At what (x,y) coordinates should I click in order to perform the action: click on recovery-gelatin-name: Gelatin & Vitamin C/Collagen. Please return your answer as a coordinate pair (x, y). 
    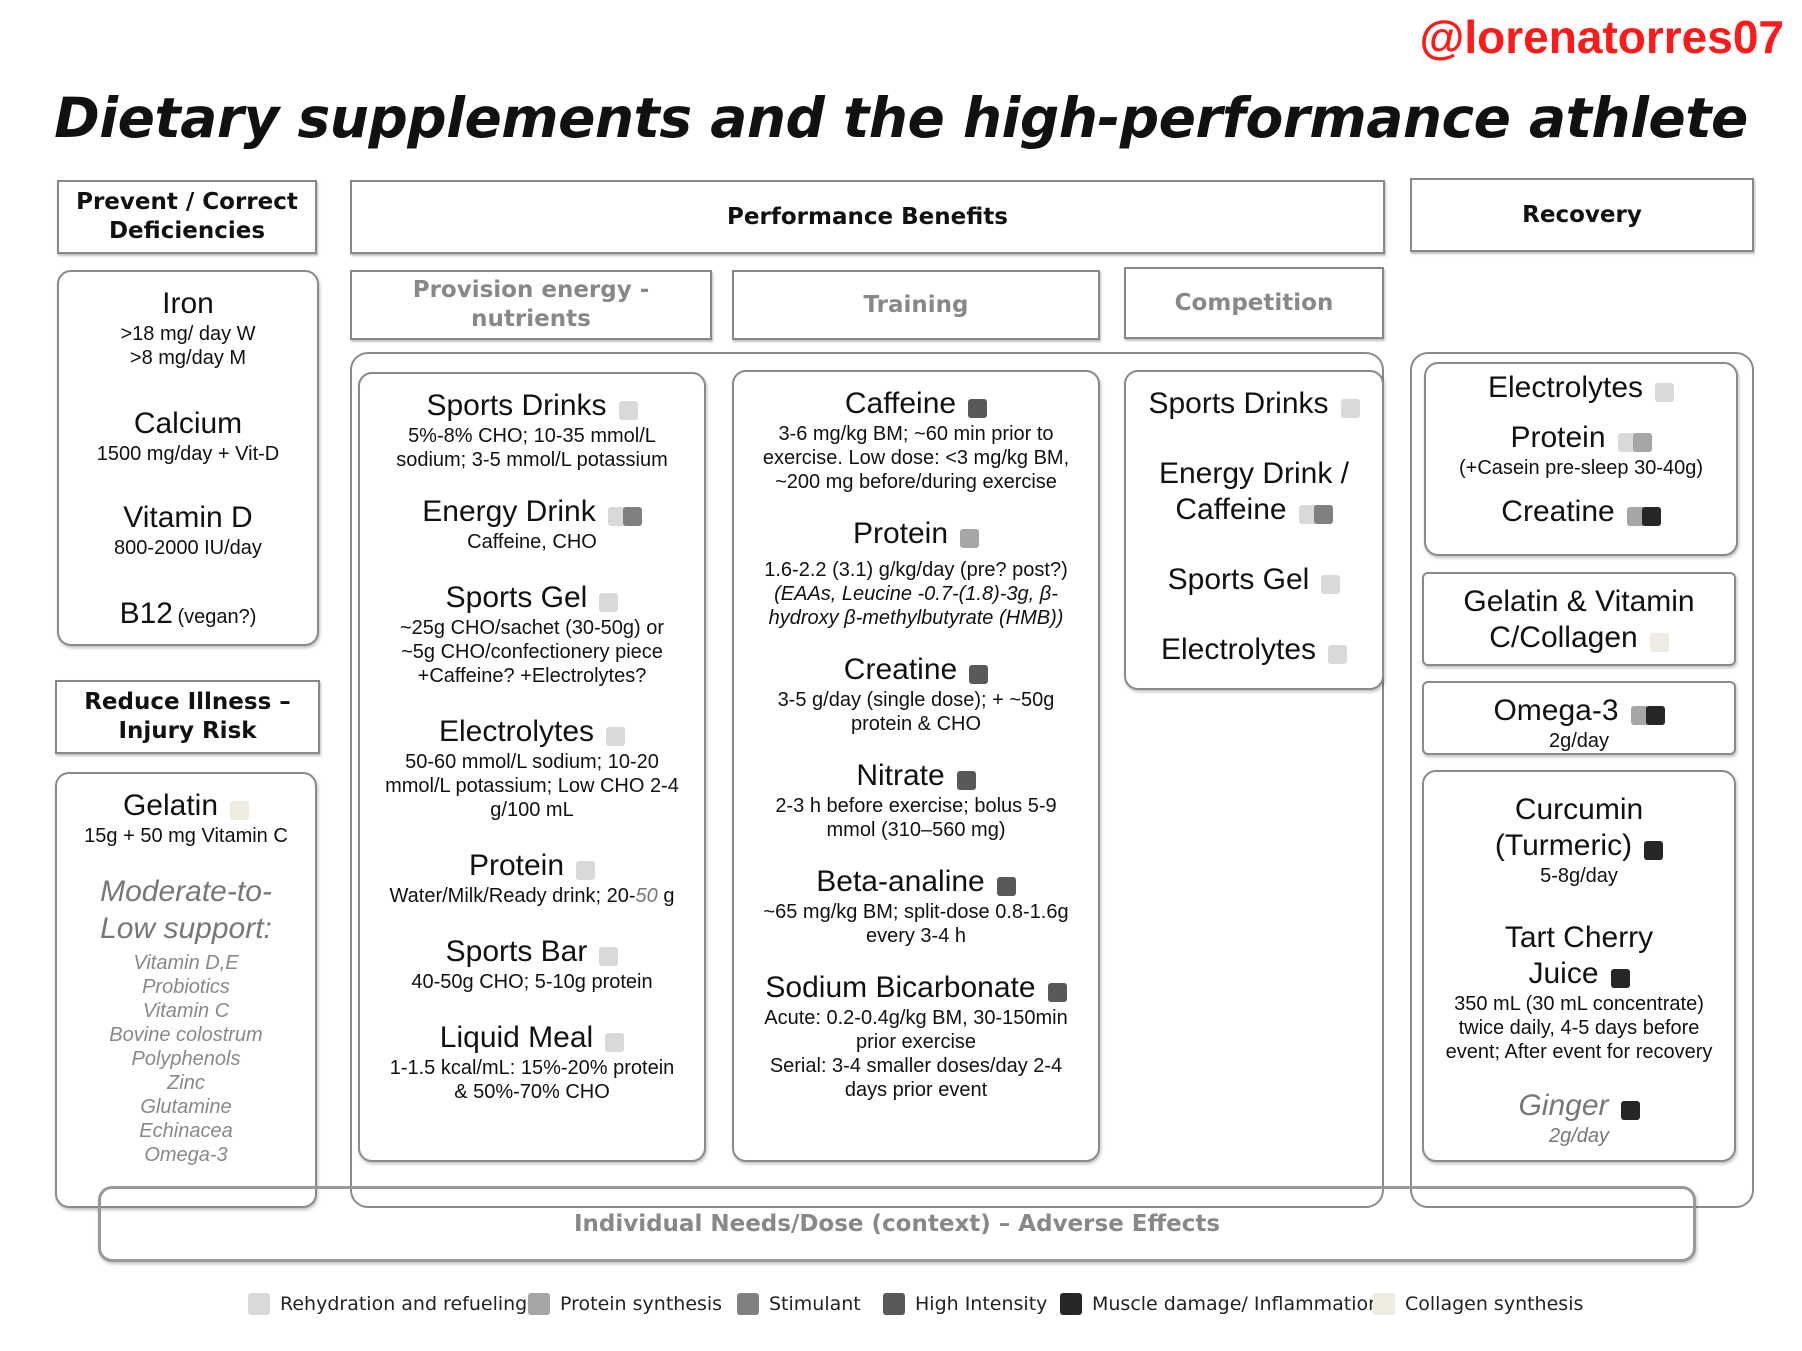
    Looking at the image, I should click on (1579, 619).